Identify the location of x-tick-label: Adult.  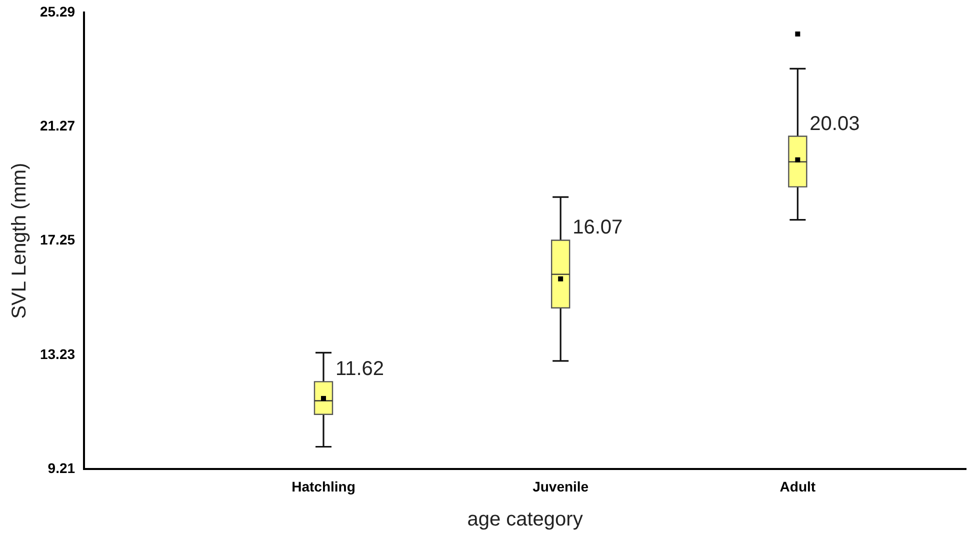
(798, 486).